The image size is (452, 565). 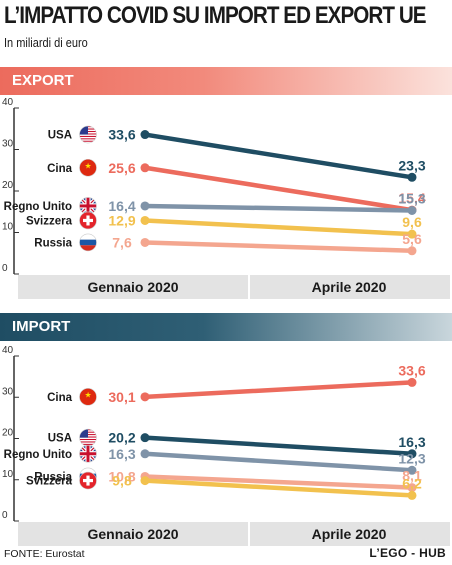 What do you see at coordinates (60, 398) in the screenshot?
I see `import-country-label: Cina` at bounding box center [60, 398].